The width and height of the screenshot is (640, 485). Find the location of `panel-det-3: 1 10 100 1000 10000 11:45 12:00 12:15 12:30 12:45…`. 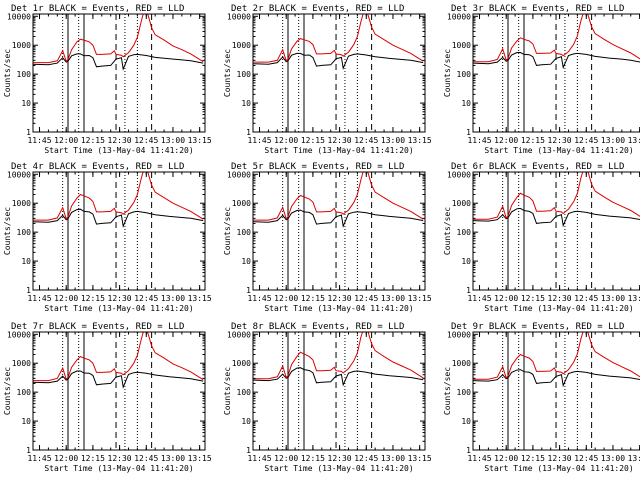

panel-det-3: 1 10 100 1000 10000 11:45 12:00 12:15 12:30 12:45… is located at coordinates (541, 79).